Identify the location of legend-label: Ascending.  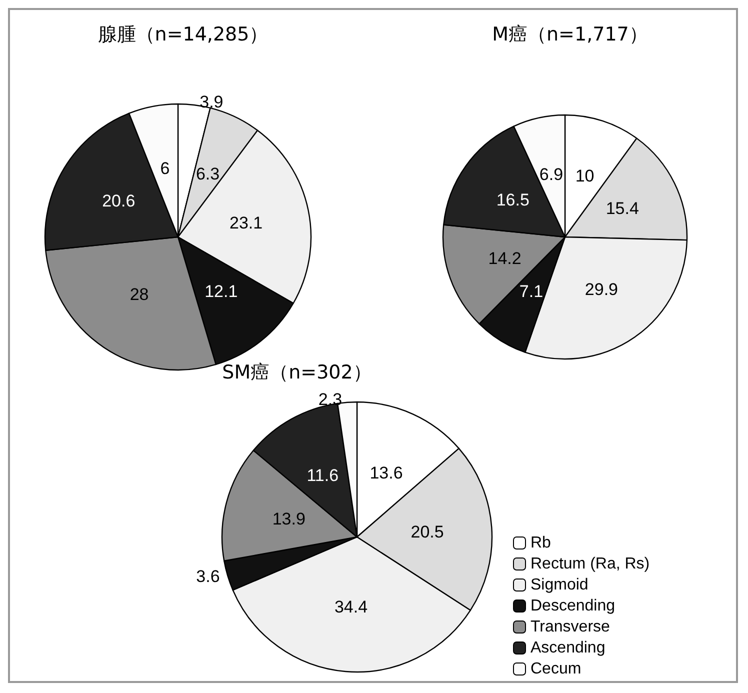
(568, 648).